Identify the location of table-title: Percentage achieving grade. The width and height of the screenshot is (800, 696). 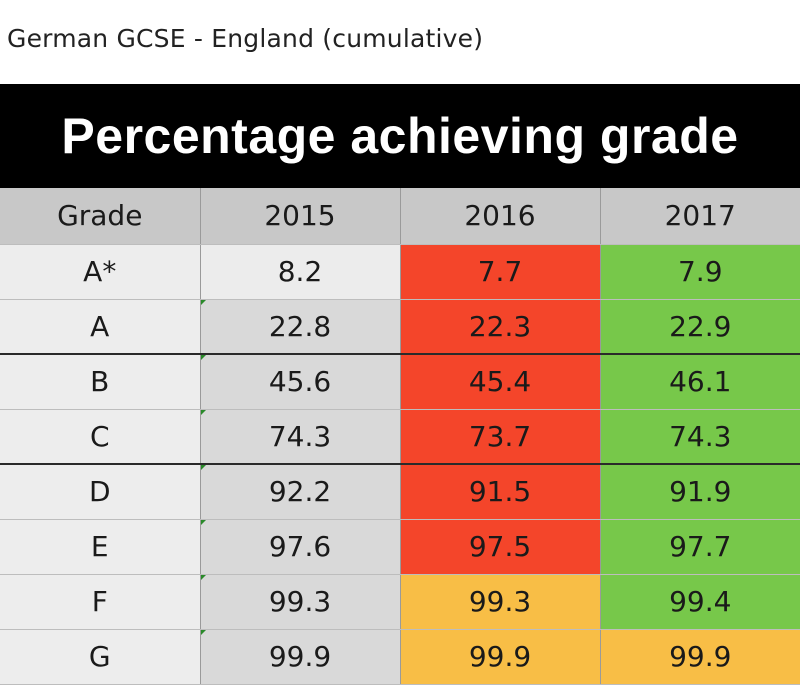
(400, 136).